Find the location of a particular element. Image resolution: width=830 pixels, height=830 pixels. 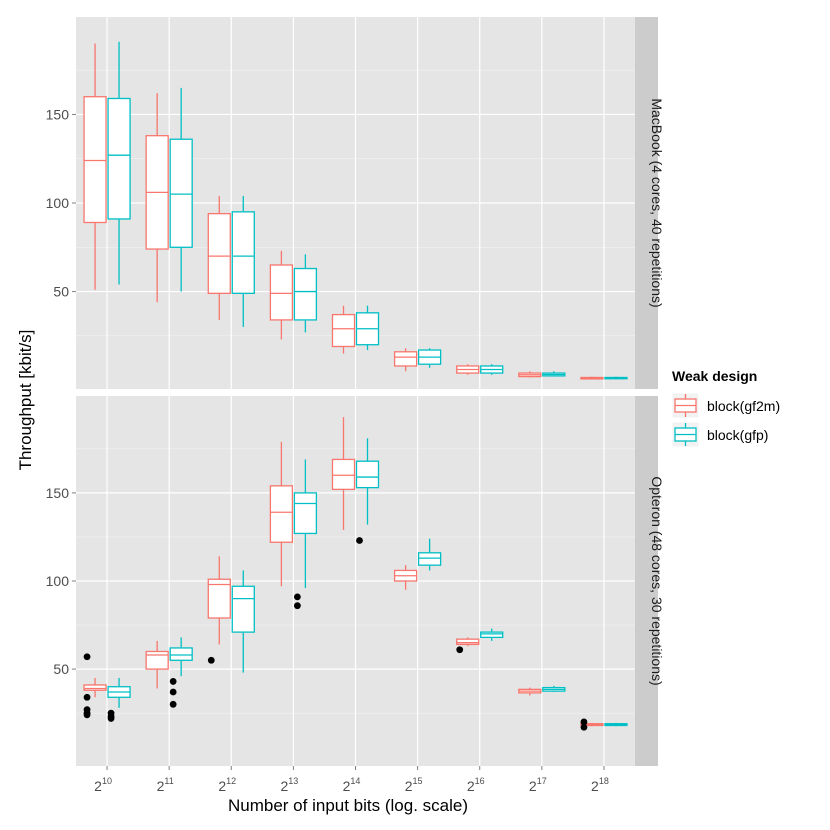

legend-entry: block(gf2m) is located at coordinates (725, 405).